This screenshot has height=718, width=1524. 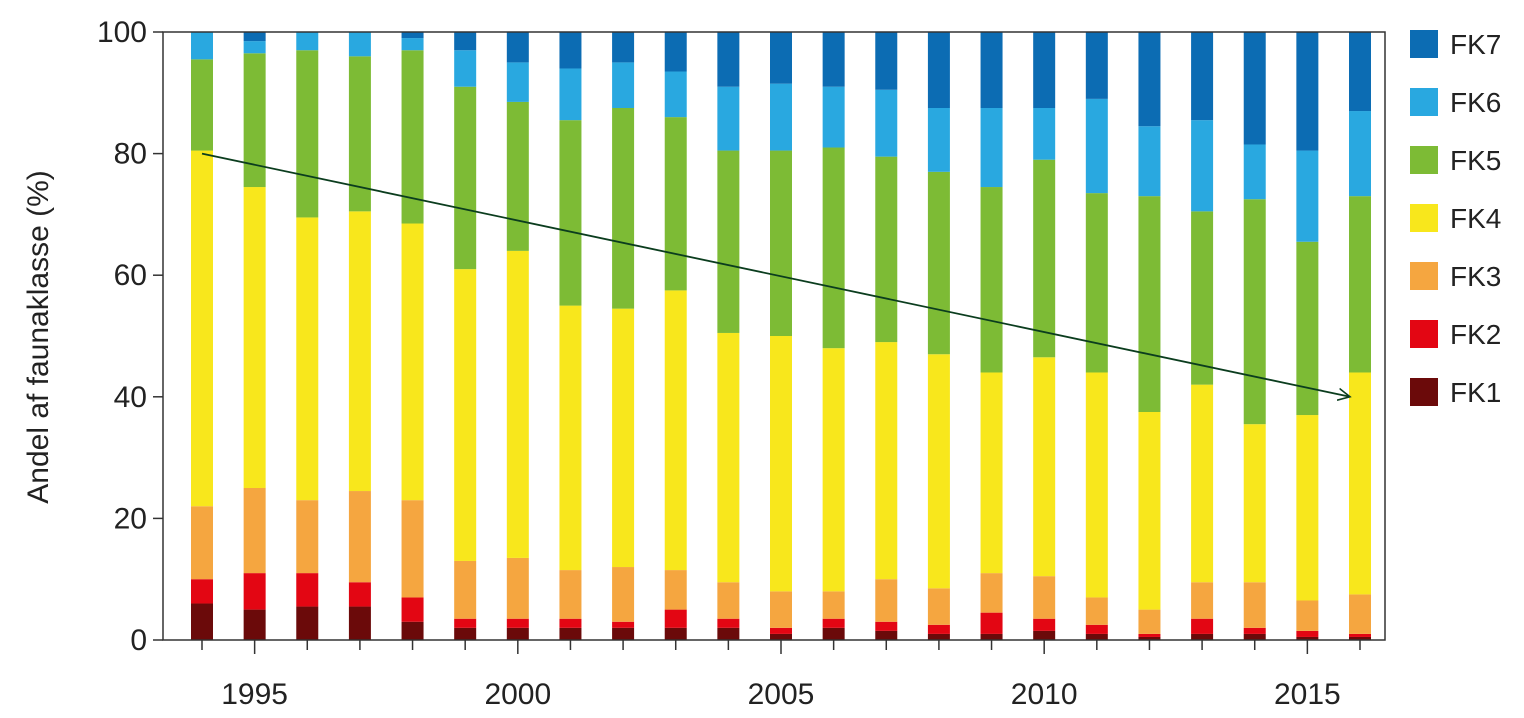 What do you see at coordinates (1424, 102) in the screenshot?
I see `legend-swatch-fk6` at bounding box center [1424, 102].